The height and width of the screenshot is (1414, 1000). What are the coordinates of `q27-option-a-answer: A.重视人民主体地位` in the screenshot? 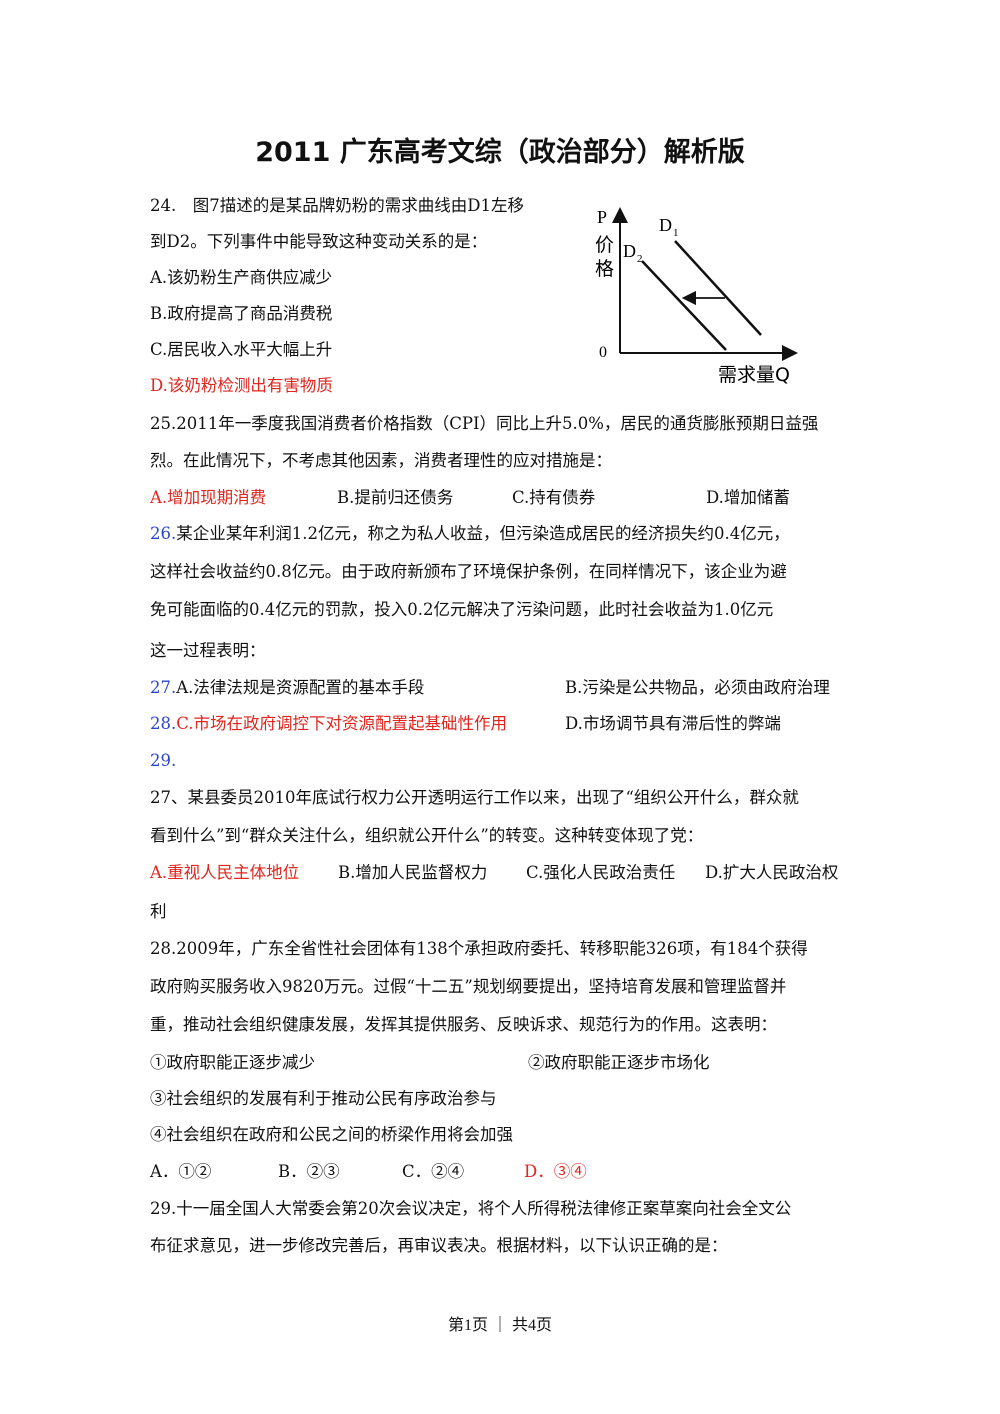 It's located at (225, 872).